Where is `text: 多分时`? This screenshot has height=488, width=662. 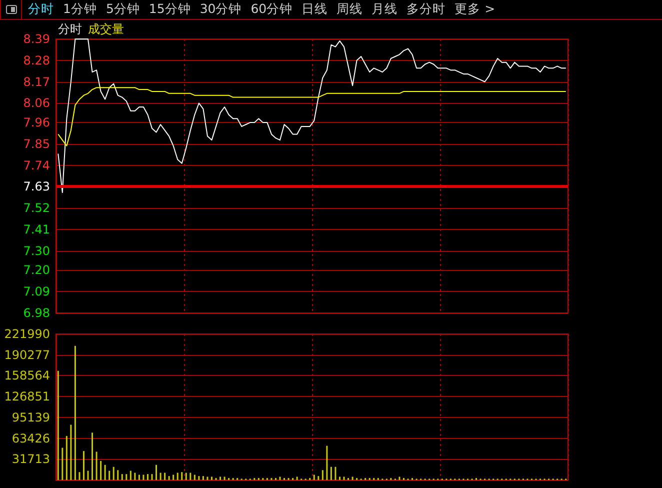
text: 多分时 is located at coordinates (426, 9).